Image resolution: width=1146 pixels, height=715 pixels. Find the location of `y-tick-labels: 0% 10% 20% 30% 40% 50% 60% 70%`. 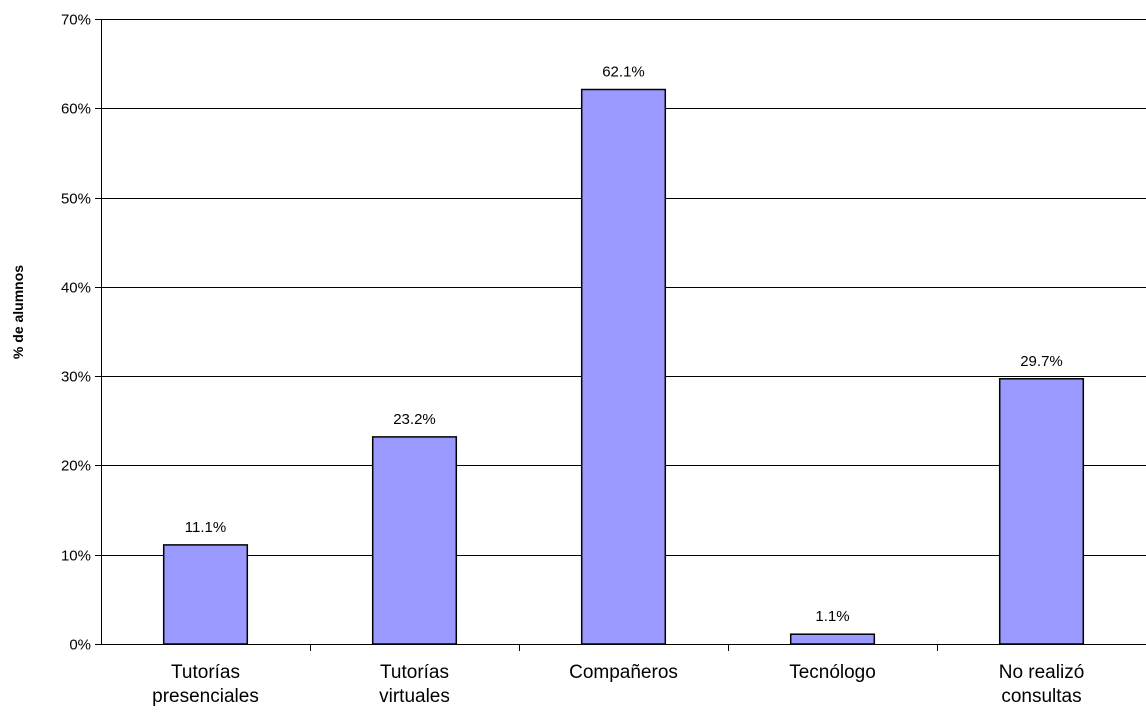

y-tick-labels: 0% 10% 20% 30% 40% 50% 60% 70% is located at coordinates (76, 333).